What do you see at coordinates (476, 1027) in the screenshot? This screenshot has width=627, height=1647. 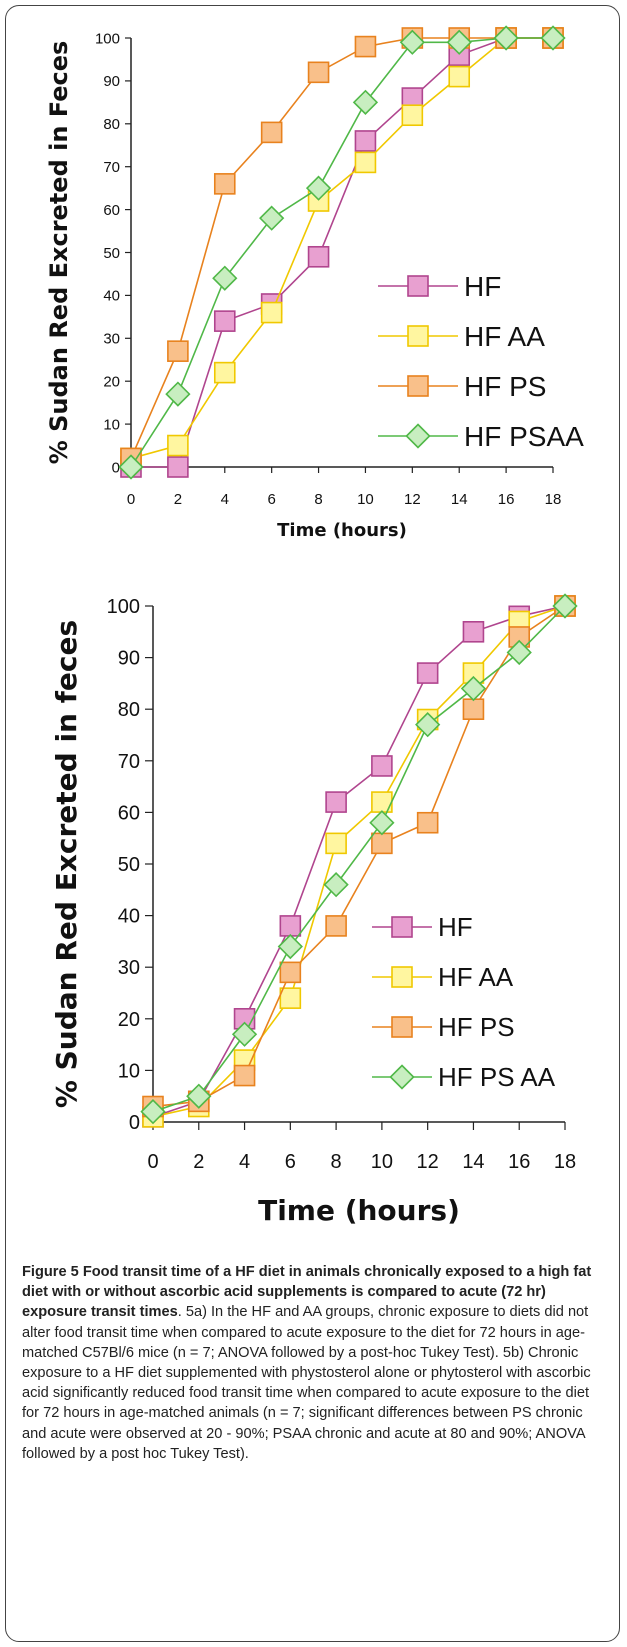 I see `legend-label: HF PS` at bounding box center [476, 1027].